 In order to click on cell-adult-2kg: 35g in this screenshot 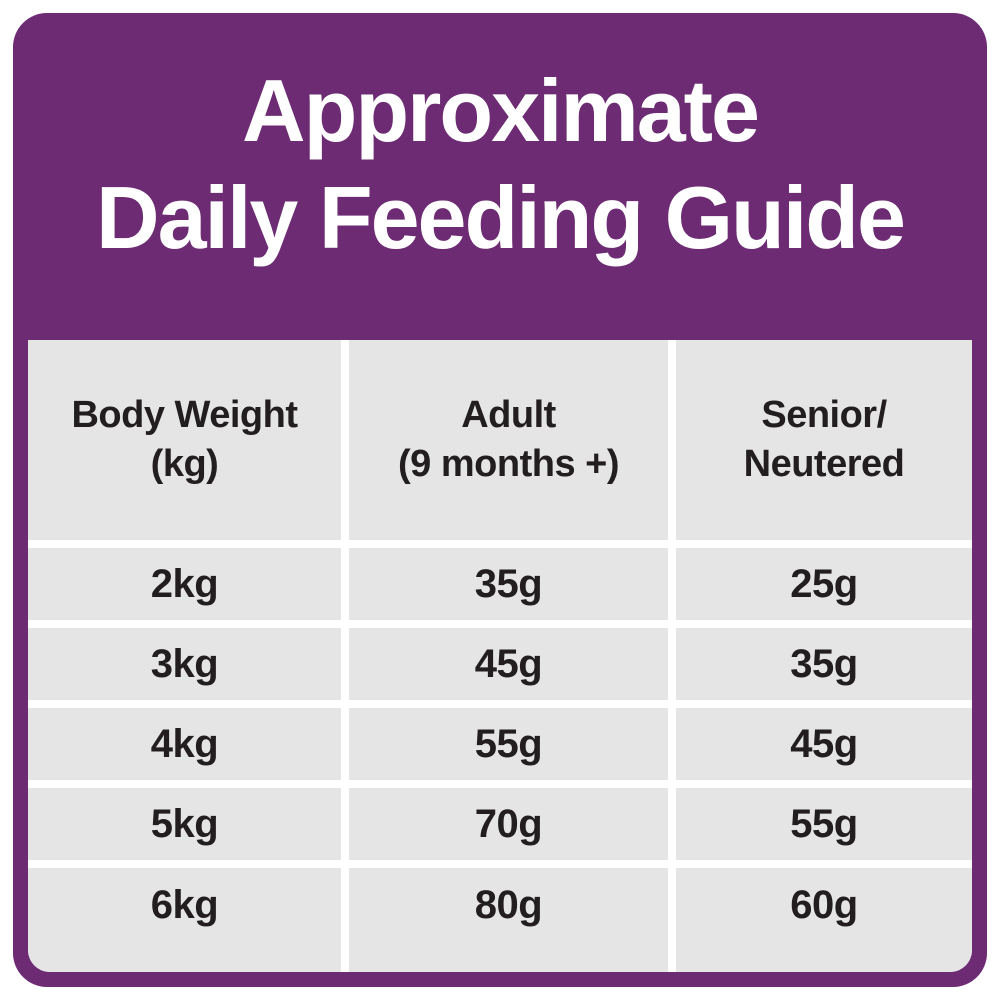, I will do `click(509, 584)`.